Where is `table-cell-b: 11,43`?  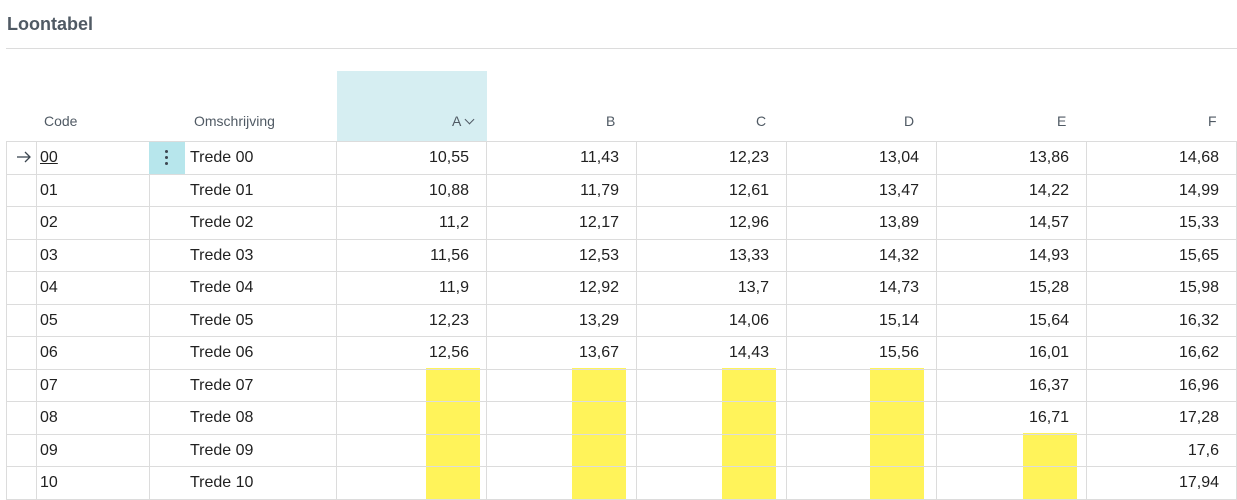 table-cell-b: 11,43 is located at coordinates (599, 157).